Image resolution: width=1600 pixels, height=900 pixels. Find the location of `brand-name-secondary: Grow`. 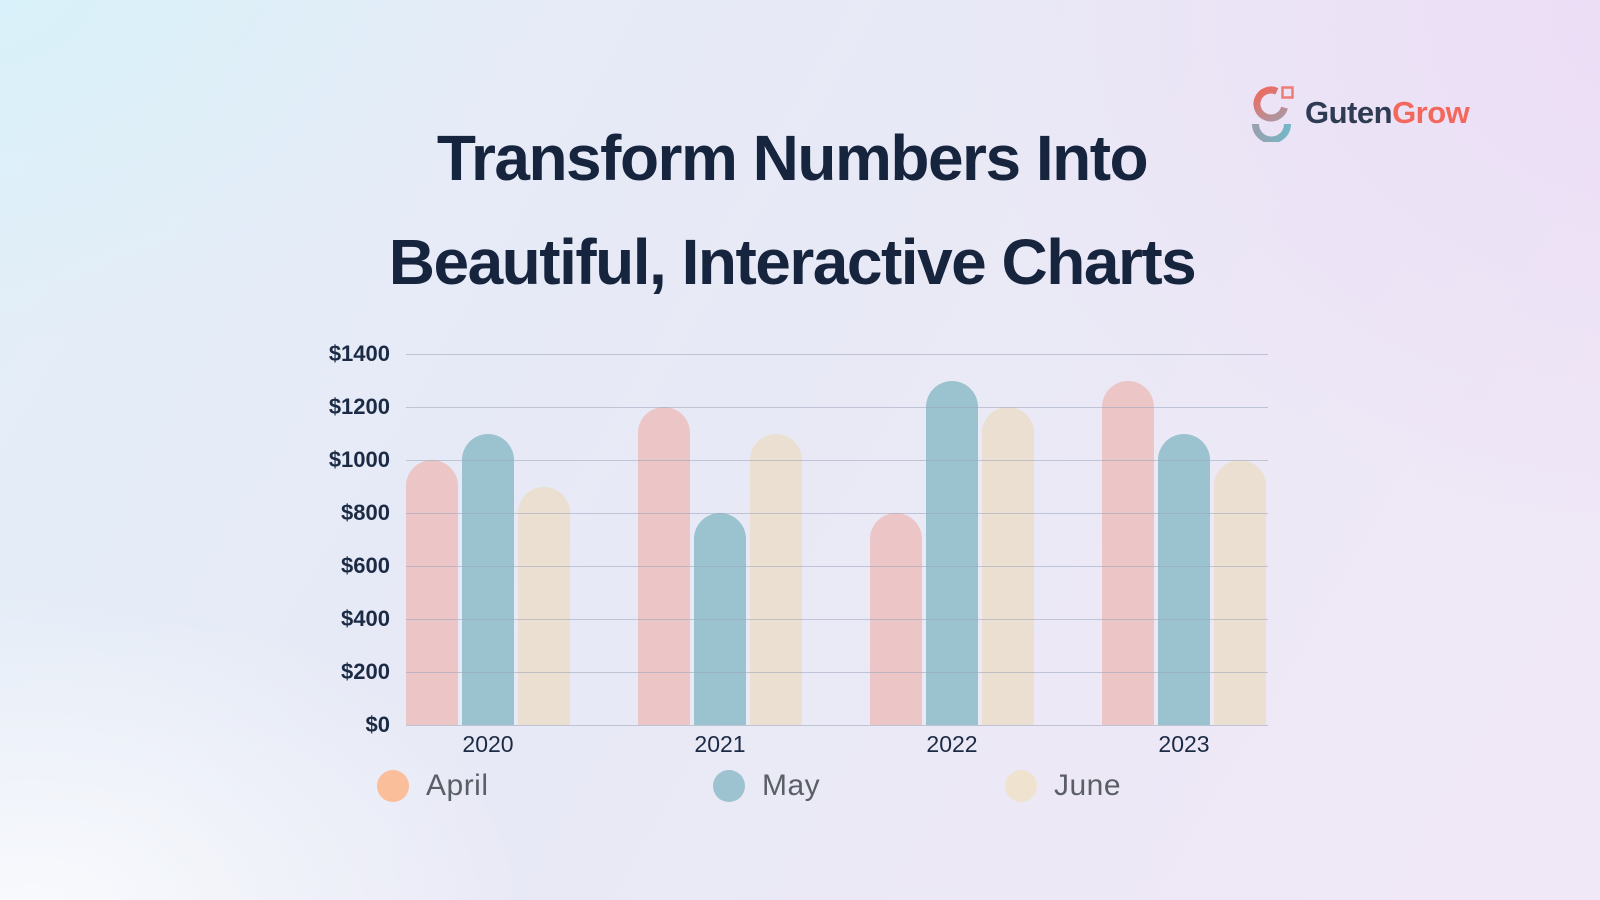

brand-name-secondary: Grow is located at coordinates (1431, 112).